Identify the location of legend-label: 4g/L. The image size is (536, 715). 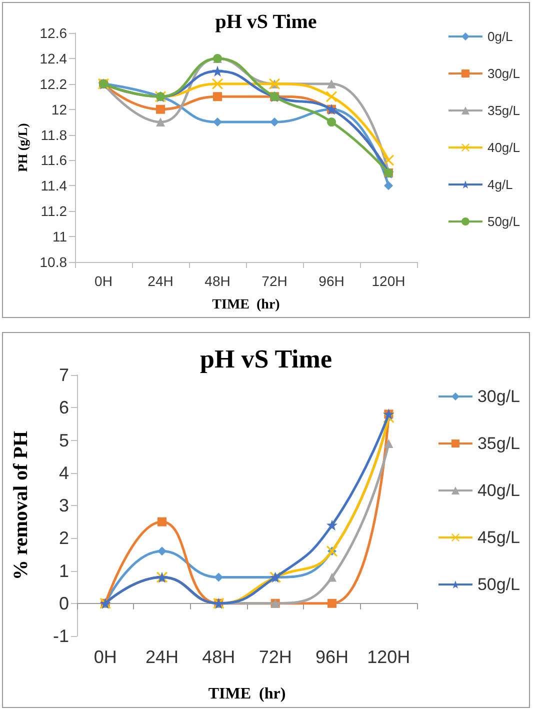
(500, 184).